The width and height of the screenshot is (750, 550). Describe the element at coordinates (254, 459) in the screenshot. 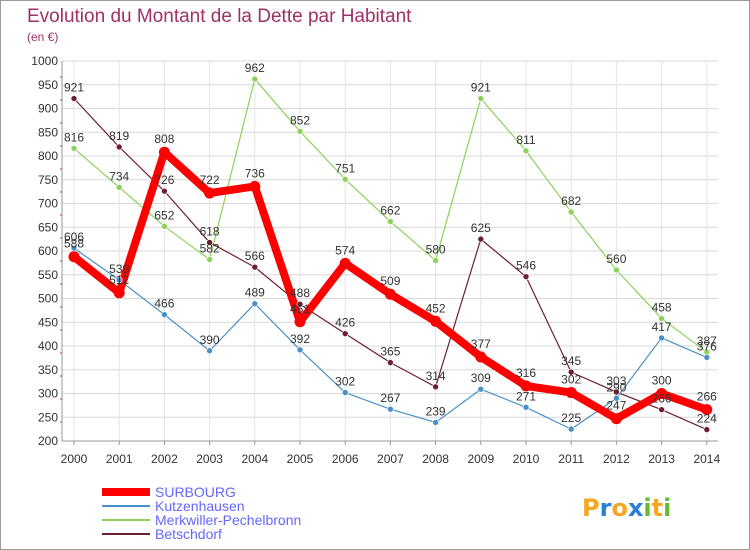

I see `x-tick-label: 2004` at that location.